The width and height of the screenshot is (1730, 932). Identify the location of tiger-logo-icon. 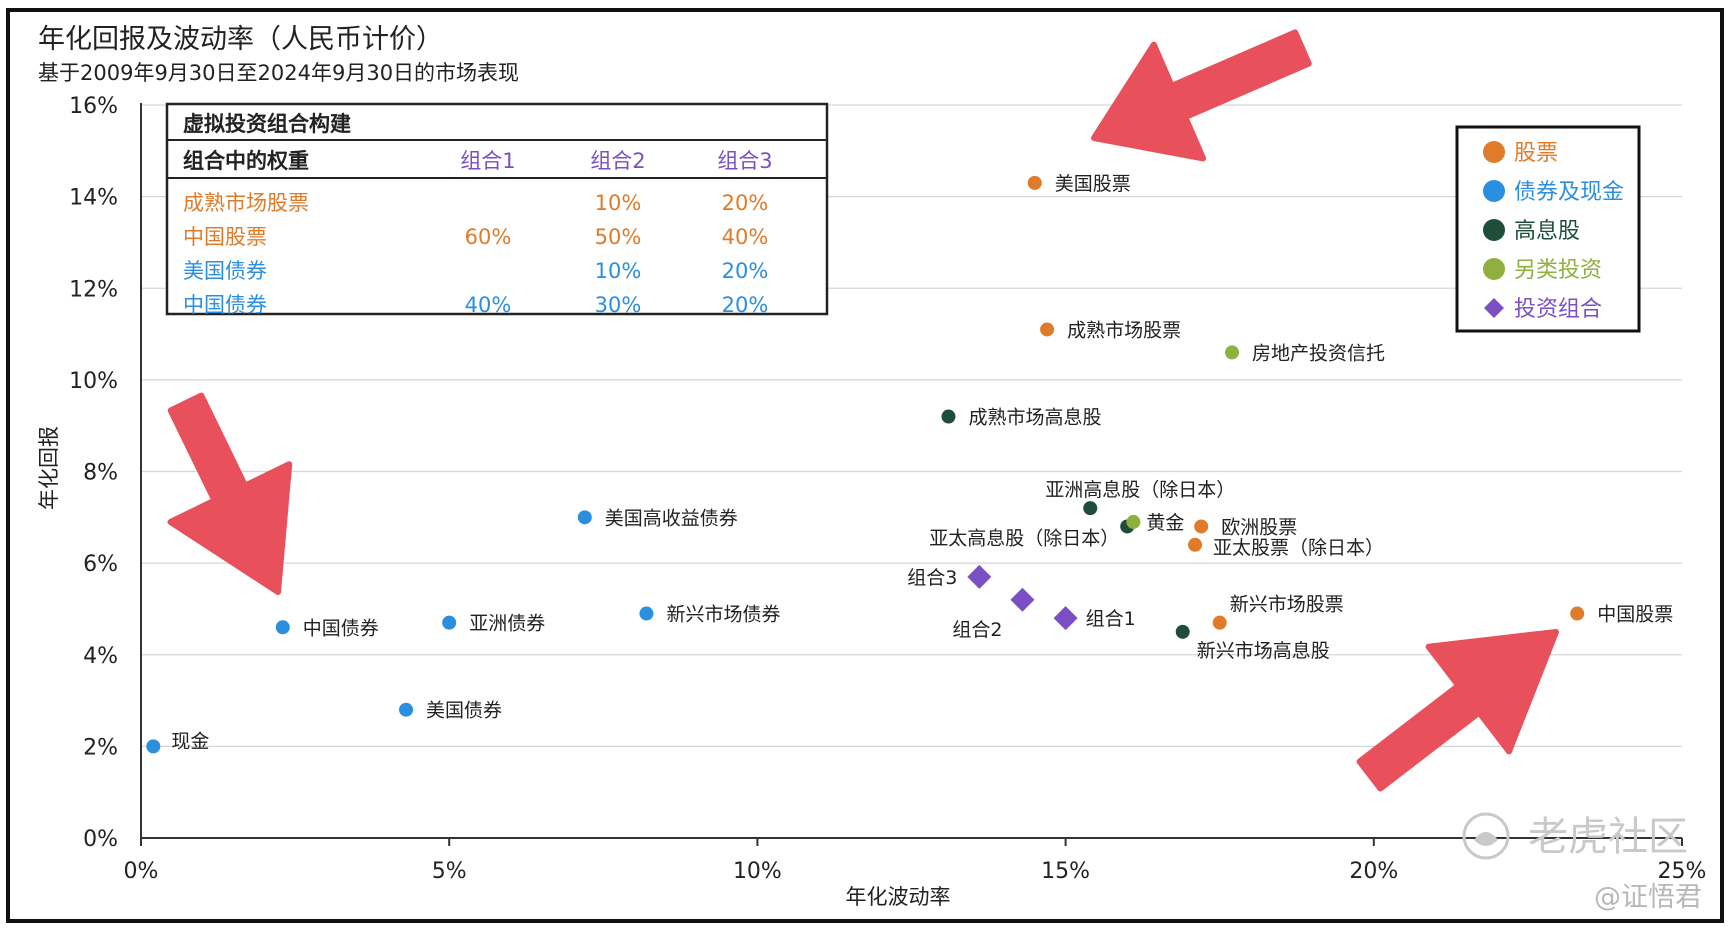
(1486, 836).